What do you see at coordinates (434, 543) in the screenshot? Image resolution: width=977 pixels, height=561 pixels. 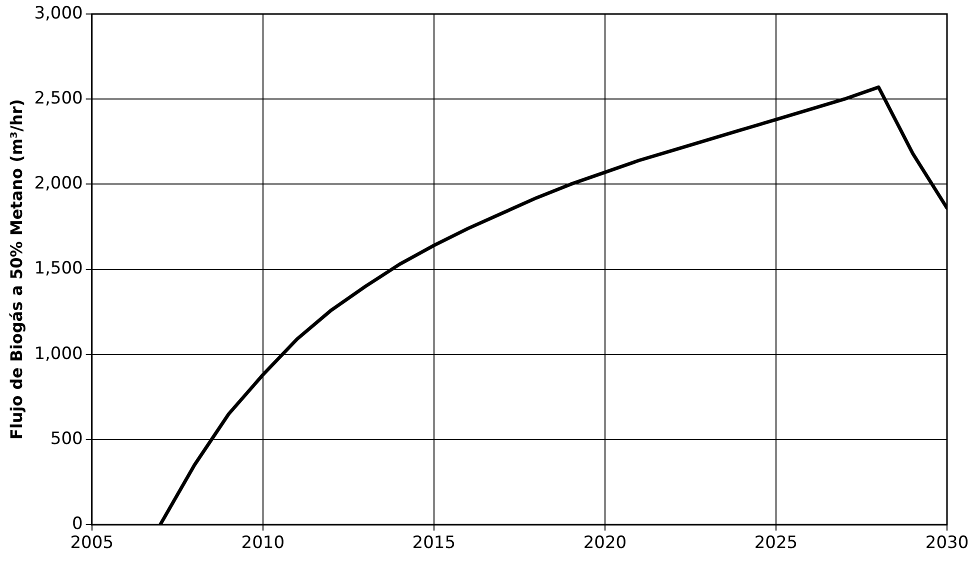 I see `x-tick-label: 2015` at bounding box center [434, 543].